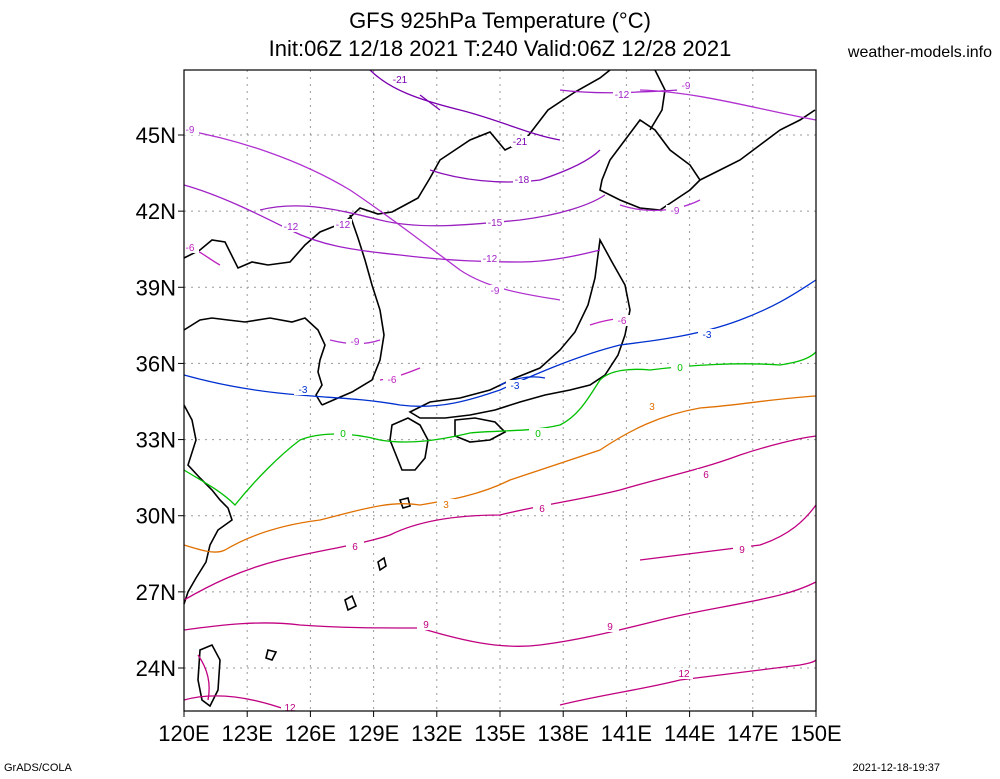  I want to click on isotherm-label: -3, so click(303, 390).